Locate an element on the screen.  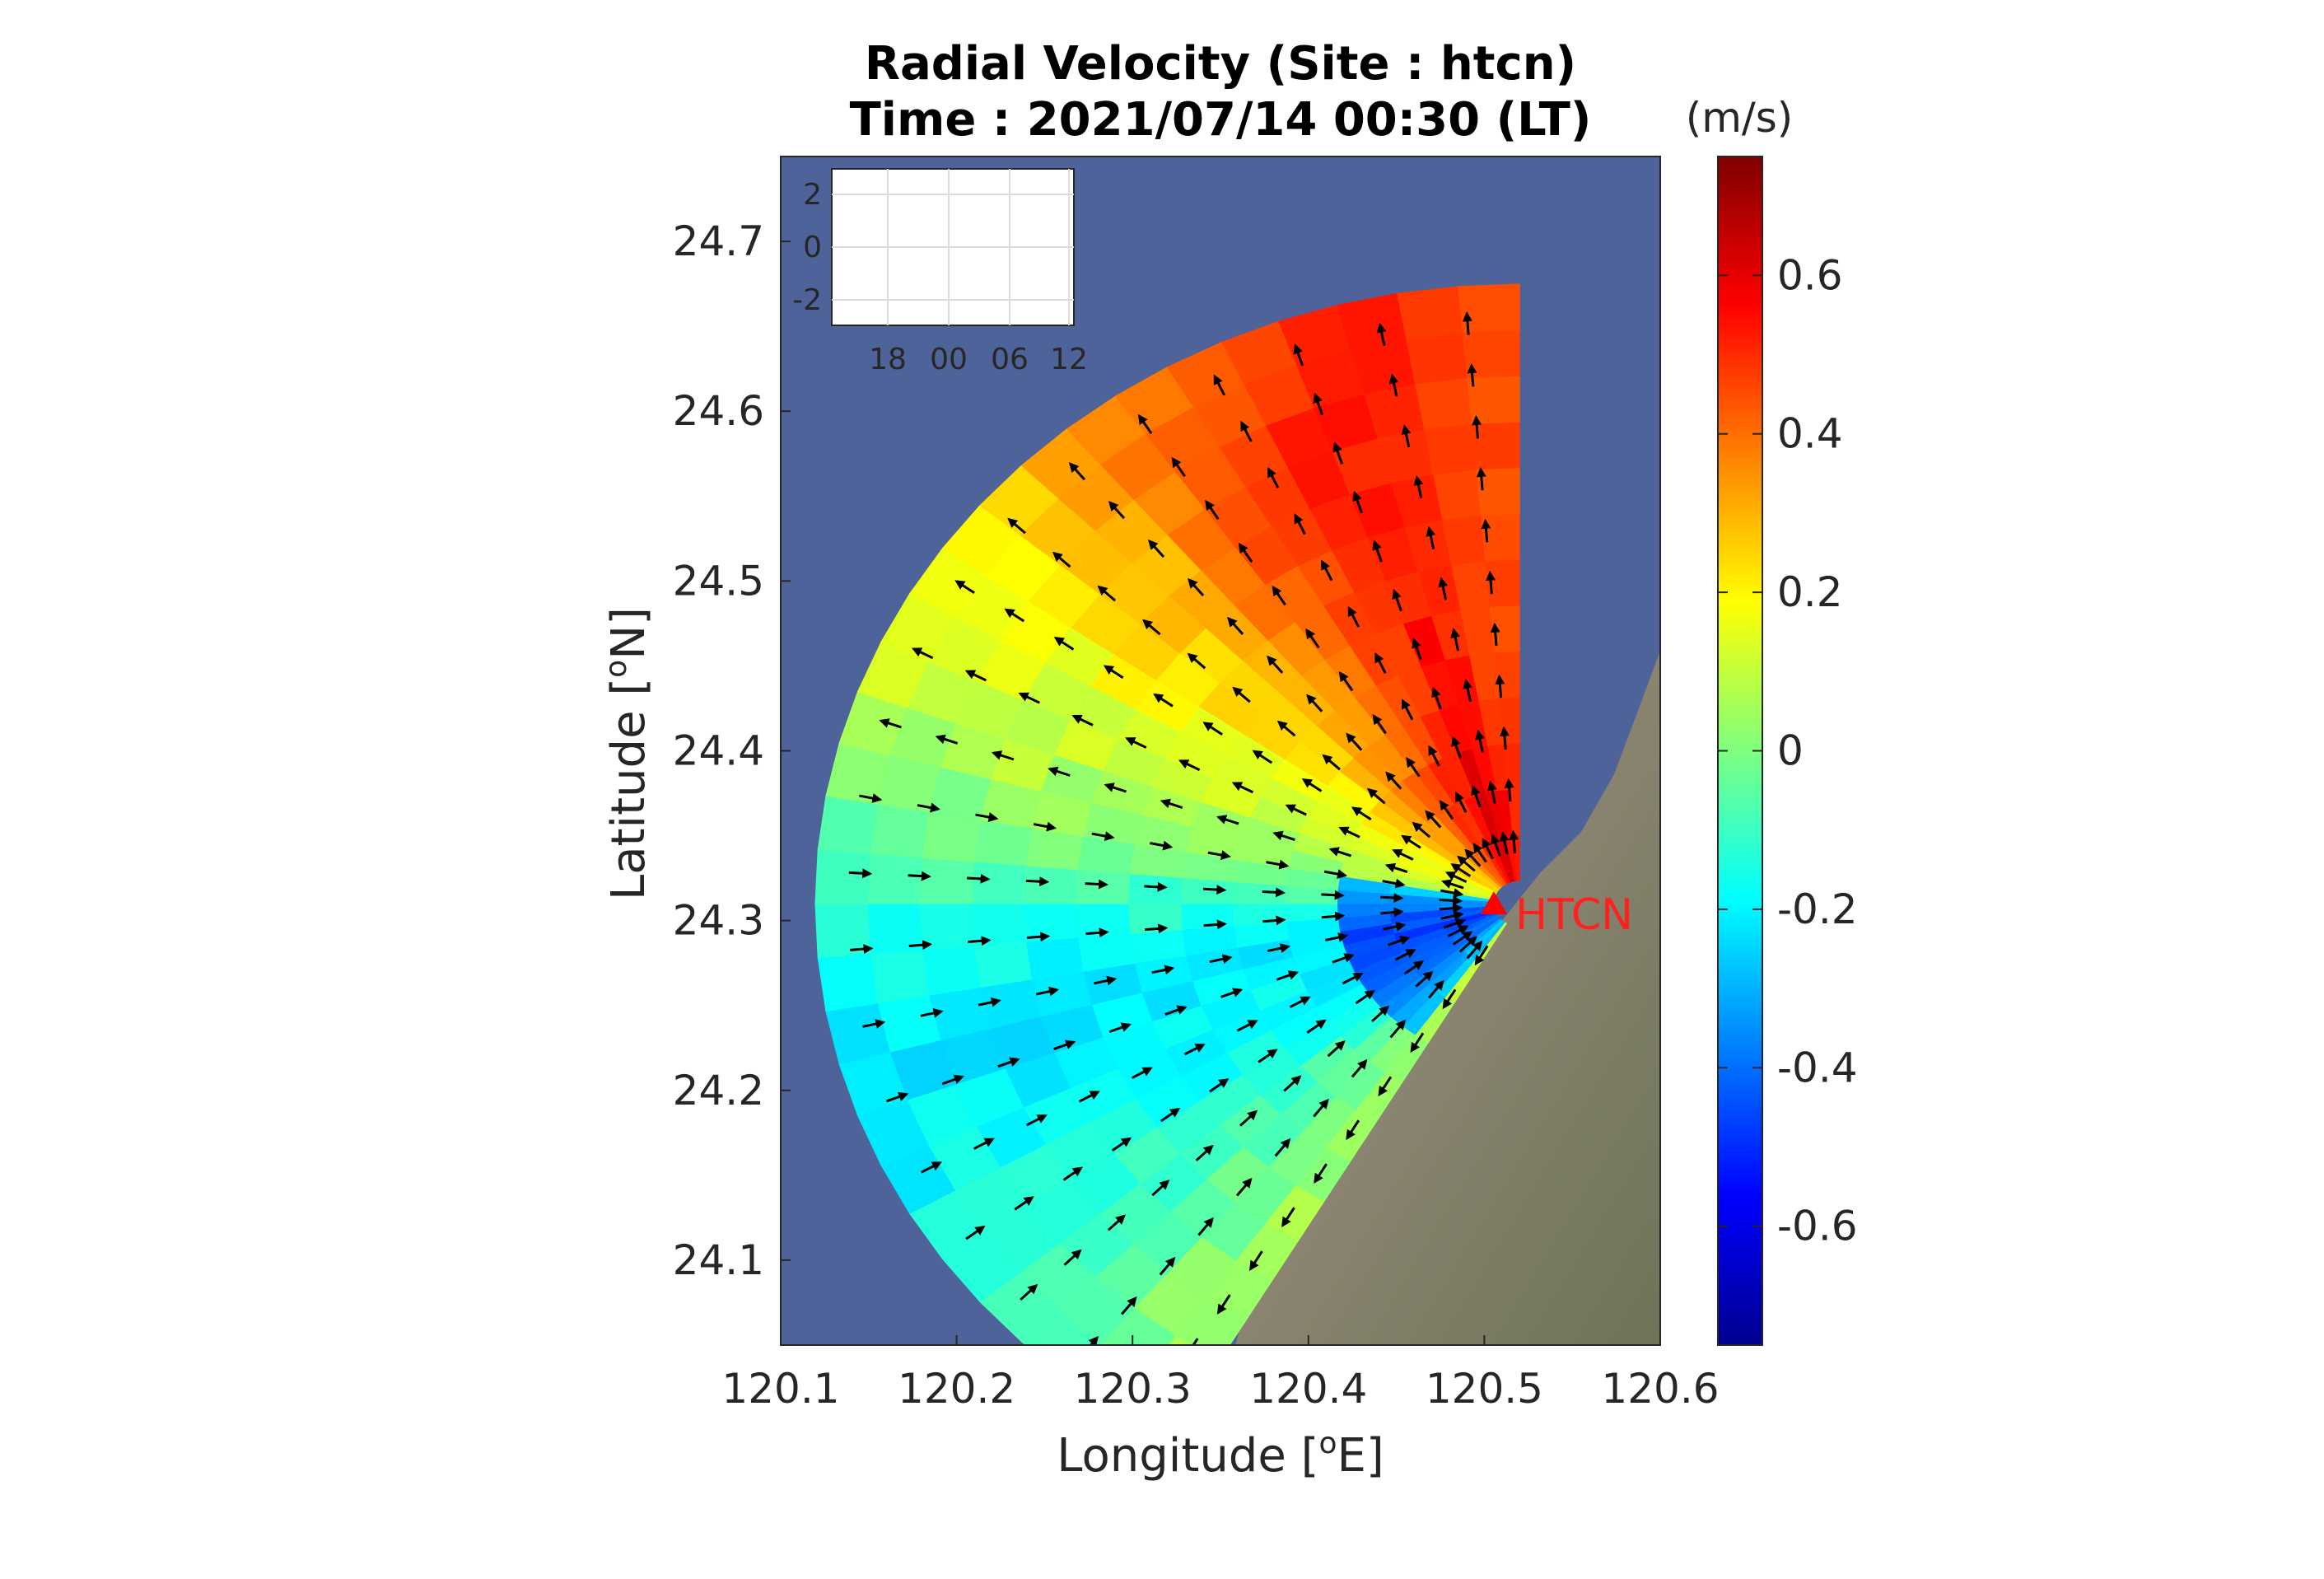
x-tick-label: 120.4 is located at coordinates (1308, 1389).